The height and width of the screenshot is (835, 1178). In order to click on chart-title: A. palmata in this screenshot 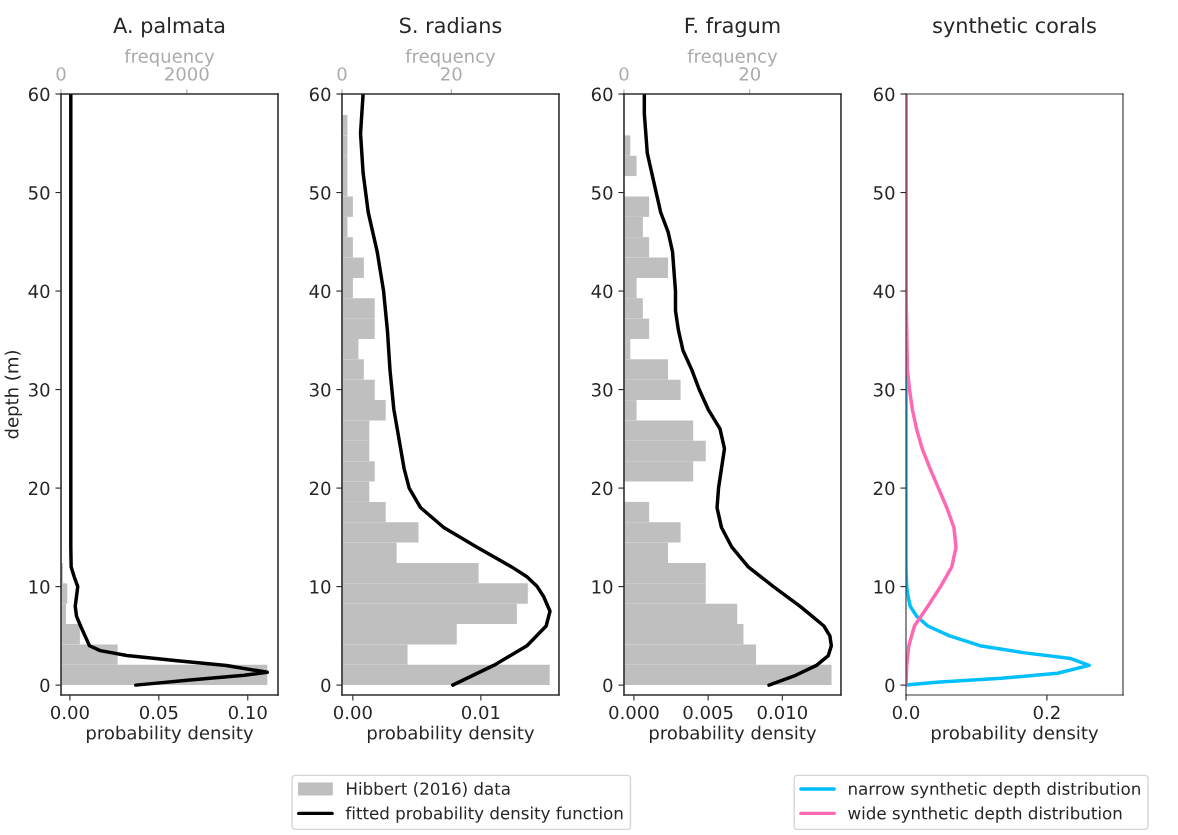, I will do `click(169, 27)`.